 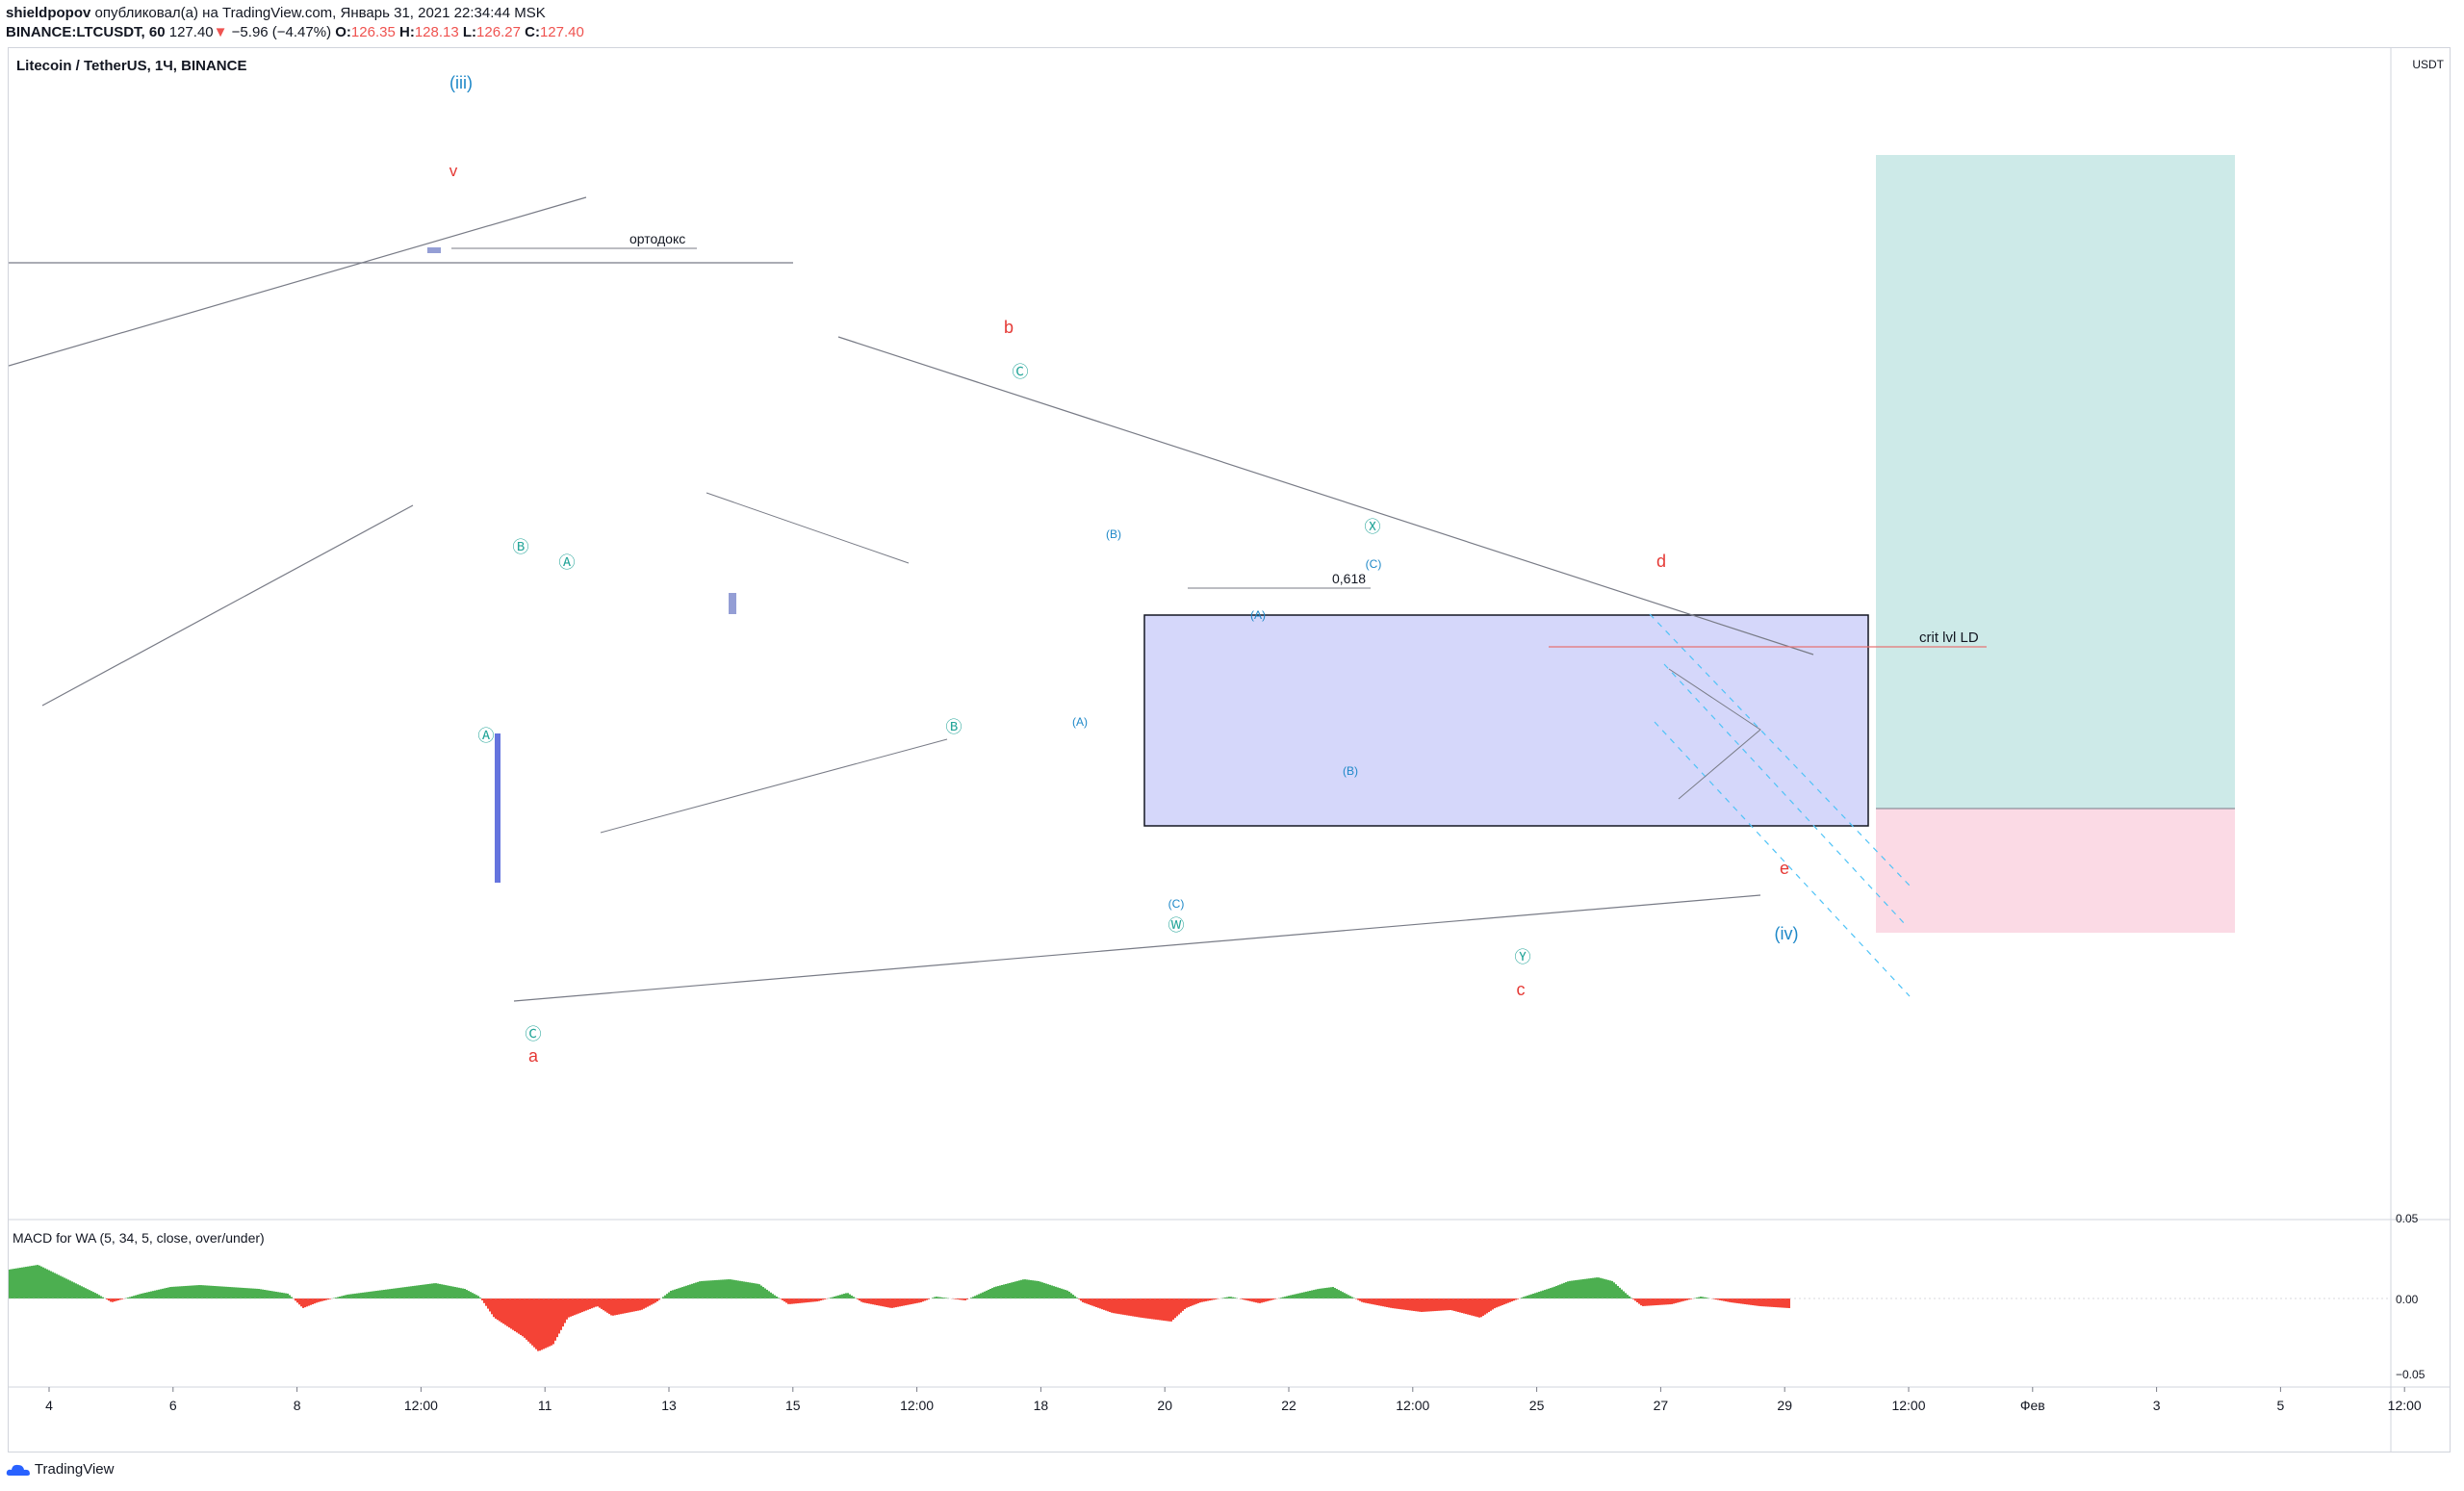 What do you see at coordinates (1523, 957) in the screenshot?
I see `wave-label: Ⓨ` at bounding box center [1523, 957].